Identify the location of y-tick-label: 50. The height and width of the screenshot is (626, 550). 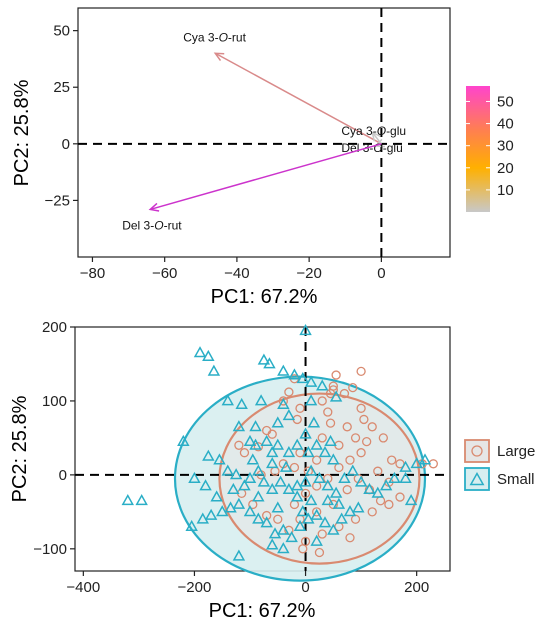
(61, 31).